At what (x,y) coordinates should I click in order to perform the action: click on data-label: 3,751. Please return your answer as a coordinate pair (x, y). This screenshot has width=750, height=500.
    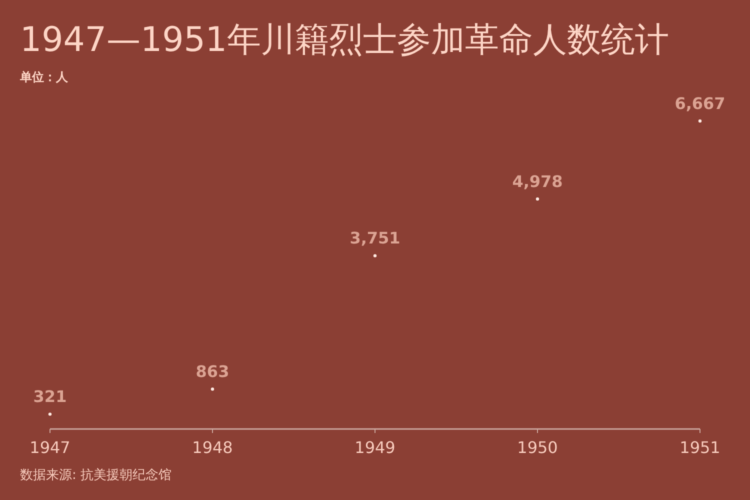
    Looking at the image, I should click on (375, 238).